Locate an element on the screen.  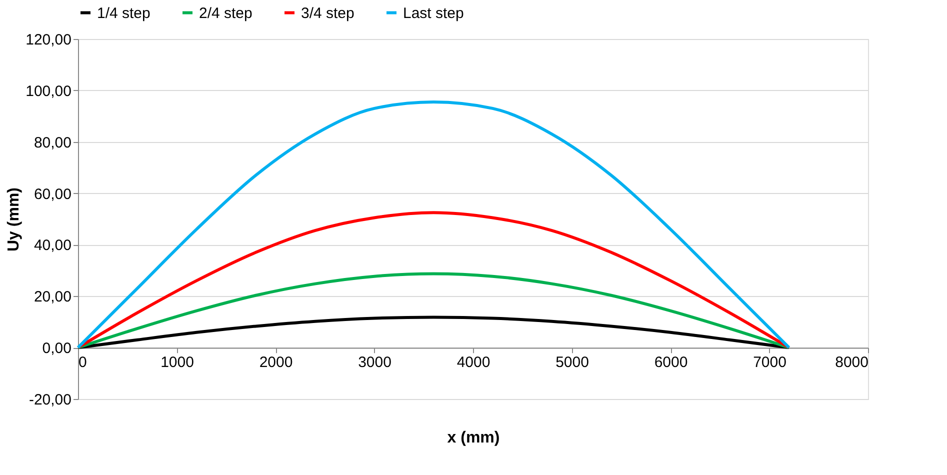
x-tick-label: 0 is located at coordinates (82, 363).